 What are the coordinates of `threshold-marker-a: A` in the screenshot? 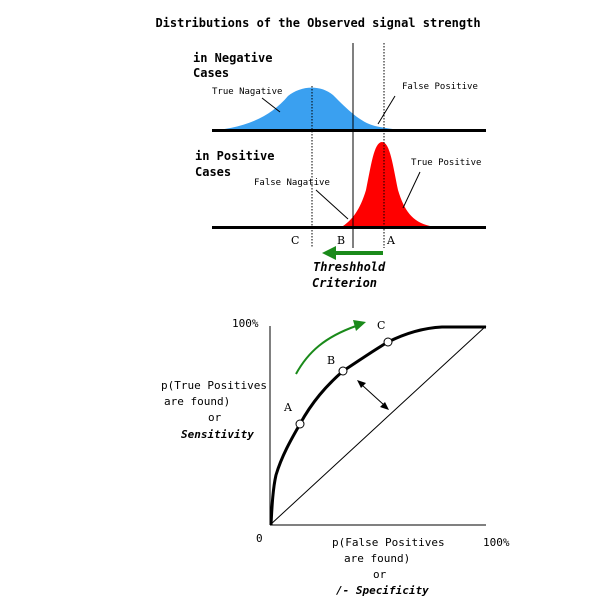 It's located at (391, 240).